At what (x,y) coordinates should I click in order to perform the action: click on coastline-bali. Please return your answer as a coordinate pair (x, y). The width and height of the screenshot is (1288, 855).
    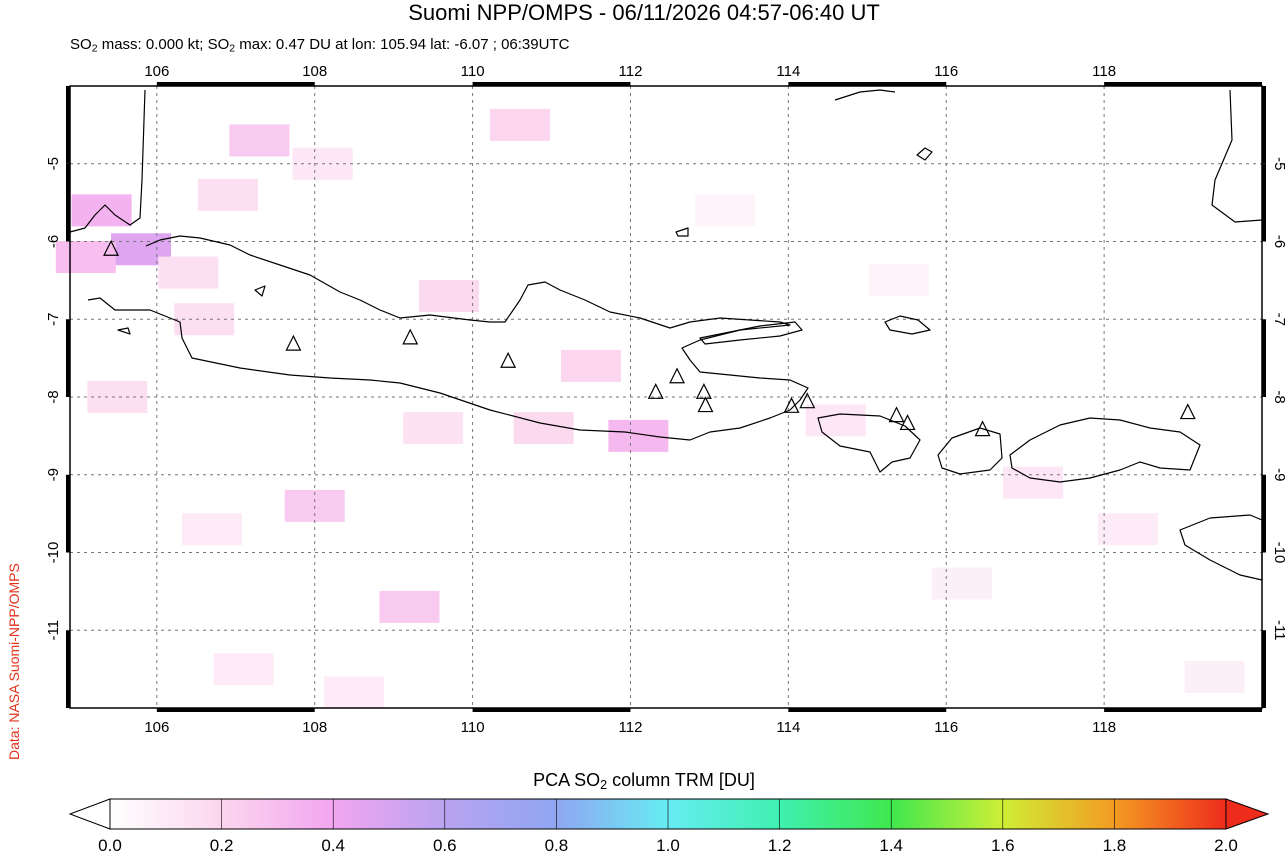
    Looking at the image, I should click on (869, 443).